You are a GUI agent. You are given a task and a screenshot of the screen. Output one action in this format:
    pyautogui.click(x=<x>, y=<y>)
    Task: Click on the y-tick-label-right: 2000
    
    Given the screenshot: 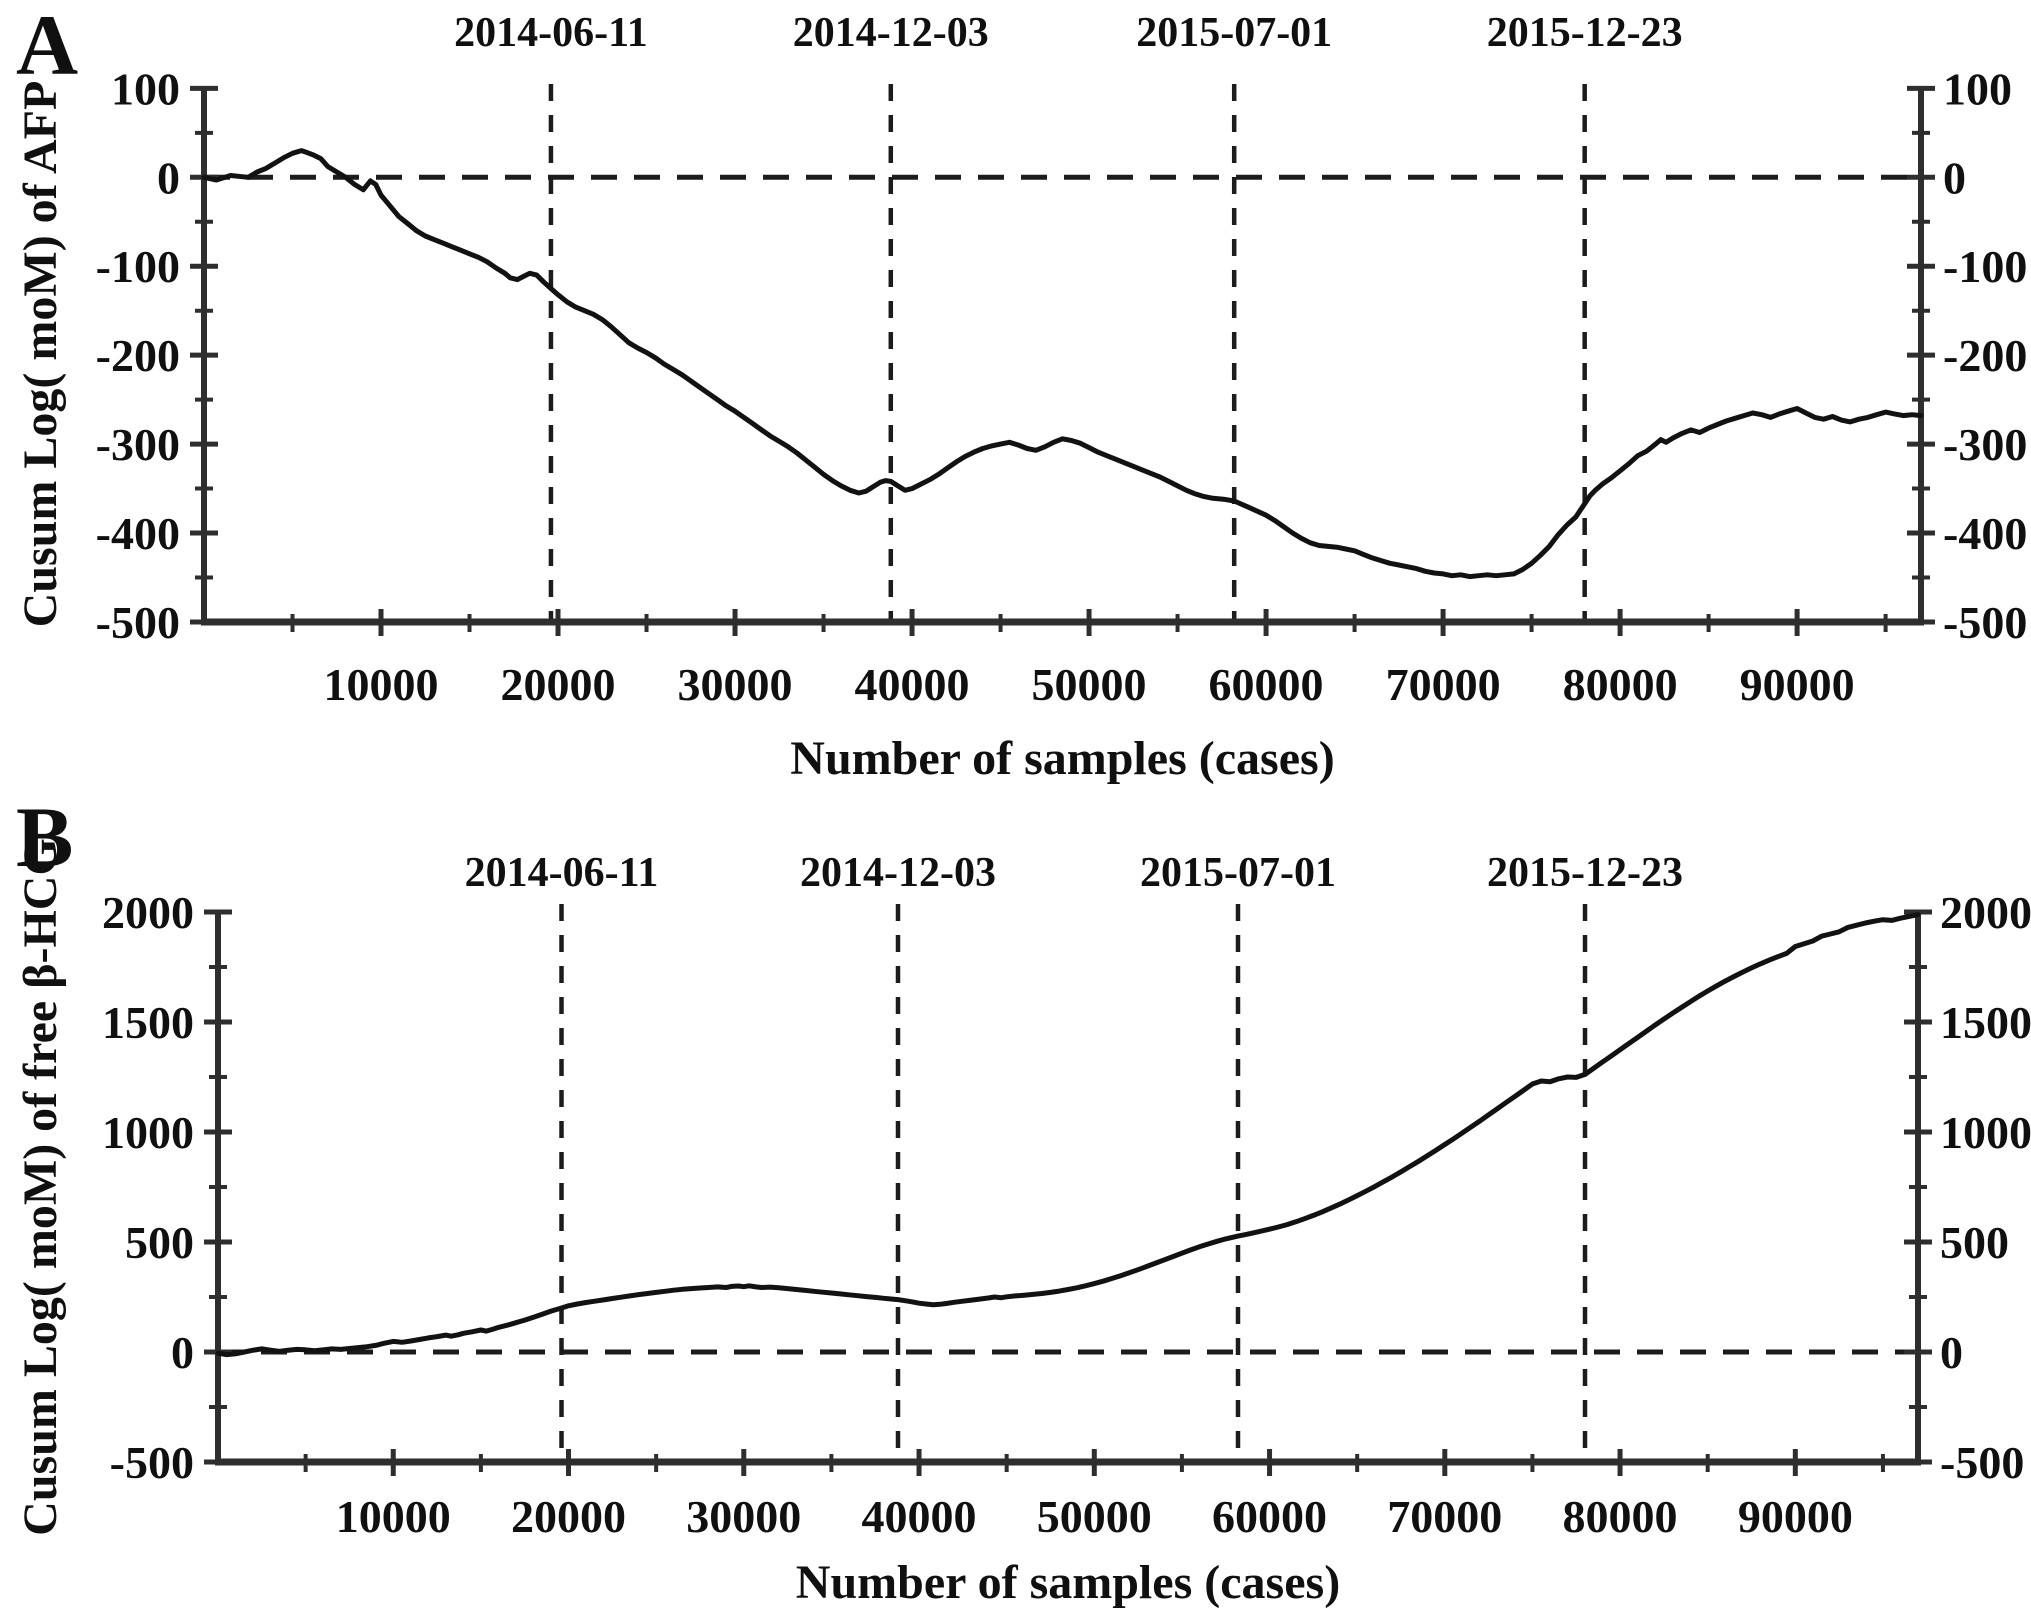 What is the action you would take?
    pyautogui.click(x=1985, y=912)
    